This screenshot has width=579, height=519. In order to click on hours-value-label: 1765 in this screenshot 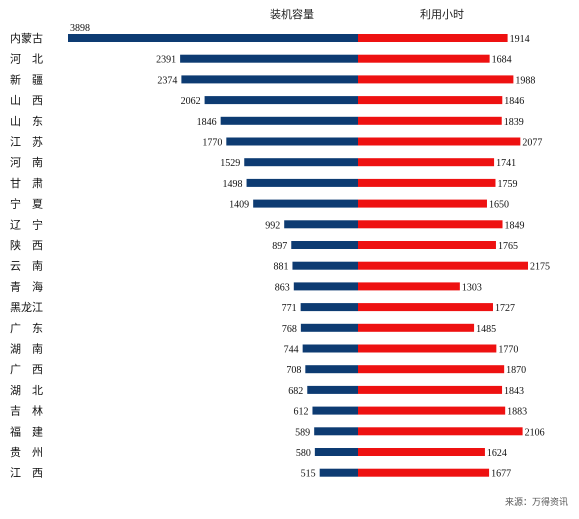, I will do `click(508, 246)`.